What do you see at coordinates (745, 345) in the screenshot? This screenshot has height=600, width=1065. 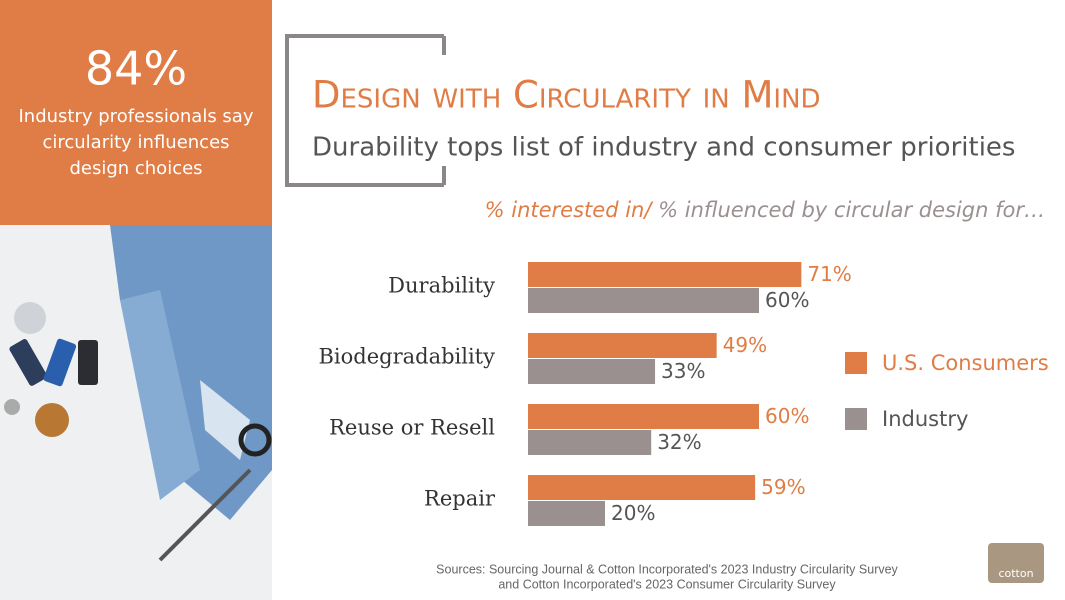 I see `value-label: 49%` at bounding box center [745, 345].